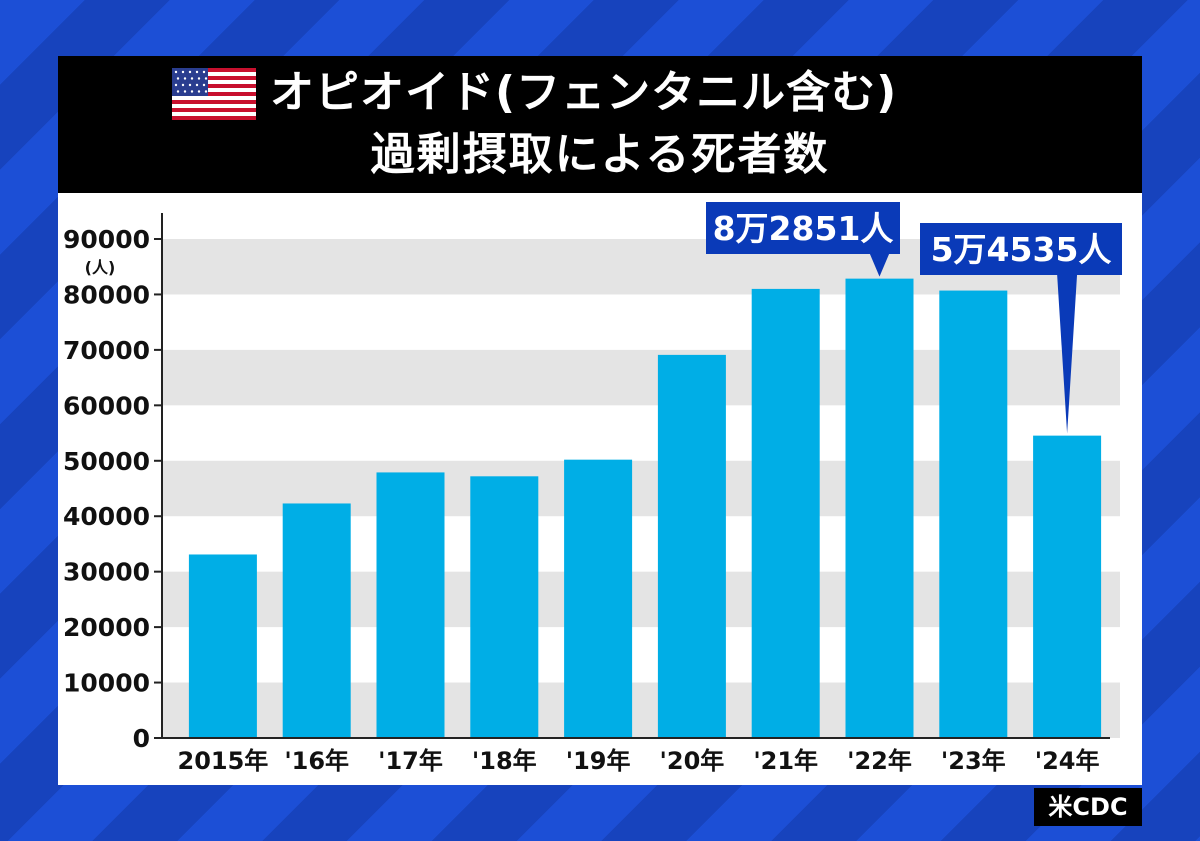 The height and width of the screenshot is (841, 1200). Describe the element at coordinates (106, 350) in the screenshot. I see `y-tick-label: 70000` at that location.